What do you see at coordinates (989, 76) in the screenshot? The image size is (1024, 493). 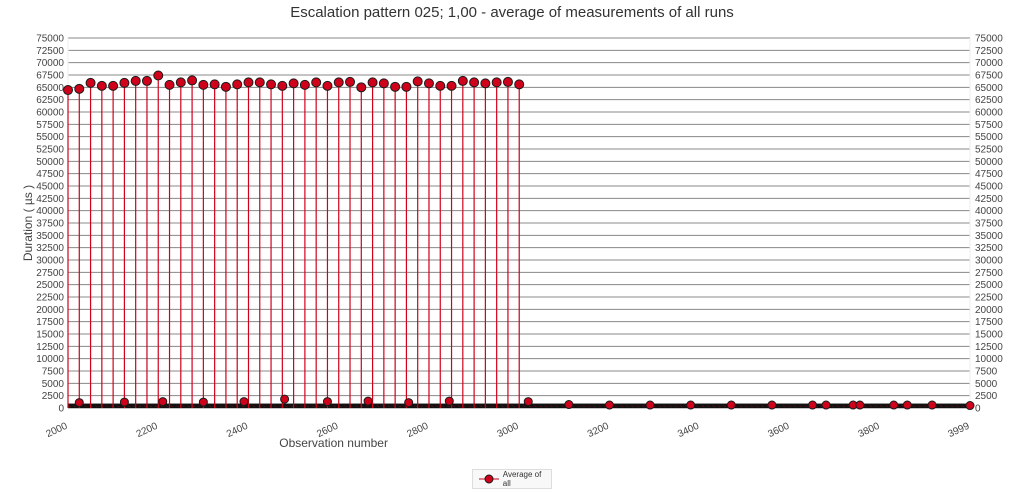 I see `y-tick-label-right: 67500` at bounding box center [989, 76].